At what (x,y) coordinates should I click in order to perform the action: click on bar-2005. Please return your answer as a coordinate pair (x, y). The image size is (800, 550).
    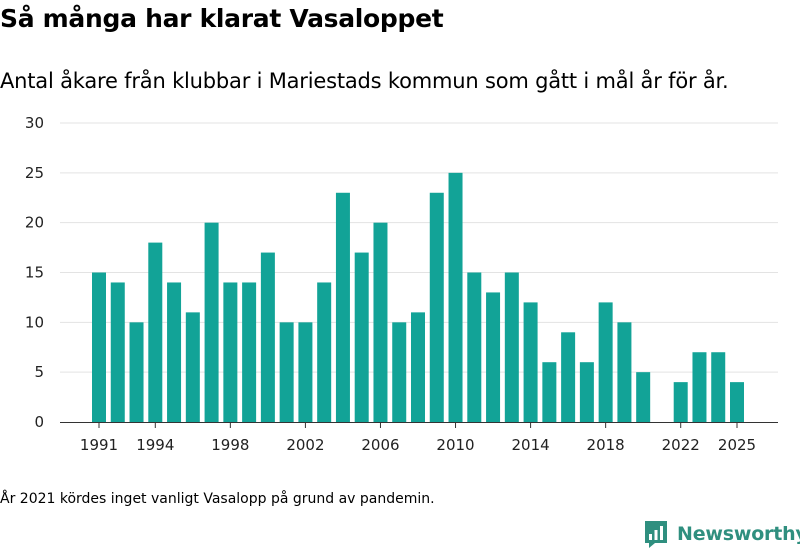
    Looking at the image, I should click on (361, 337).